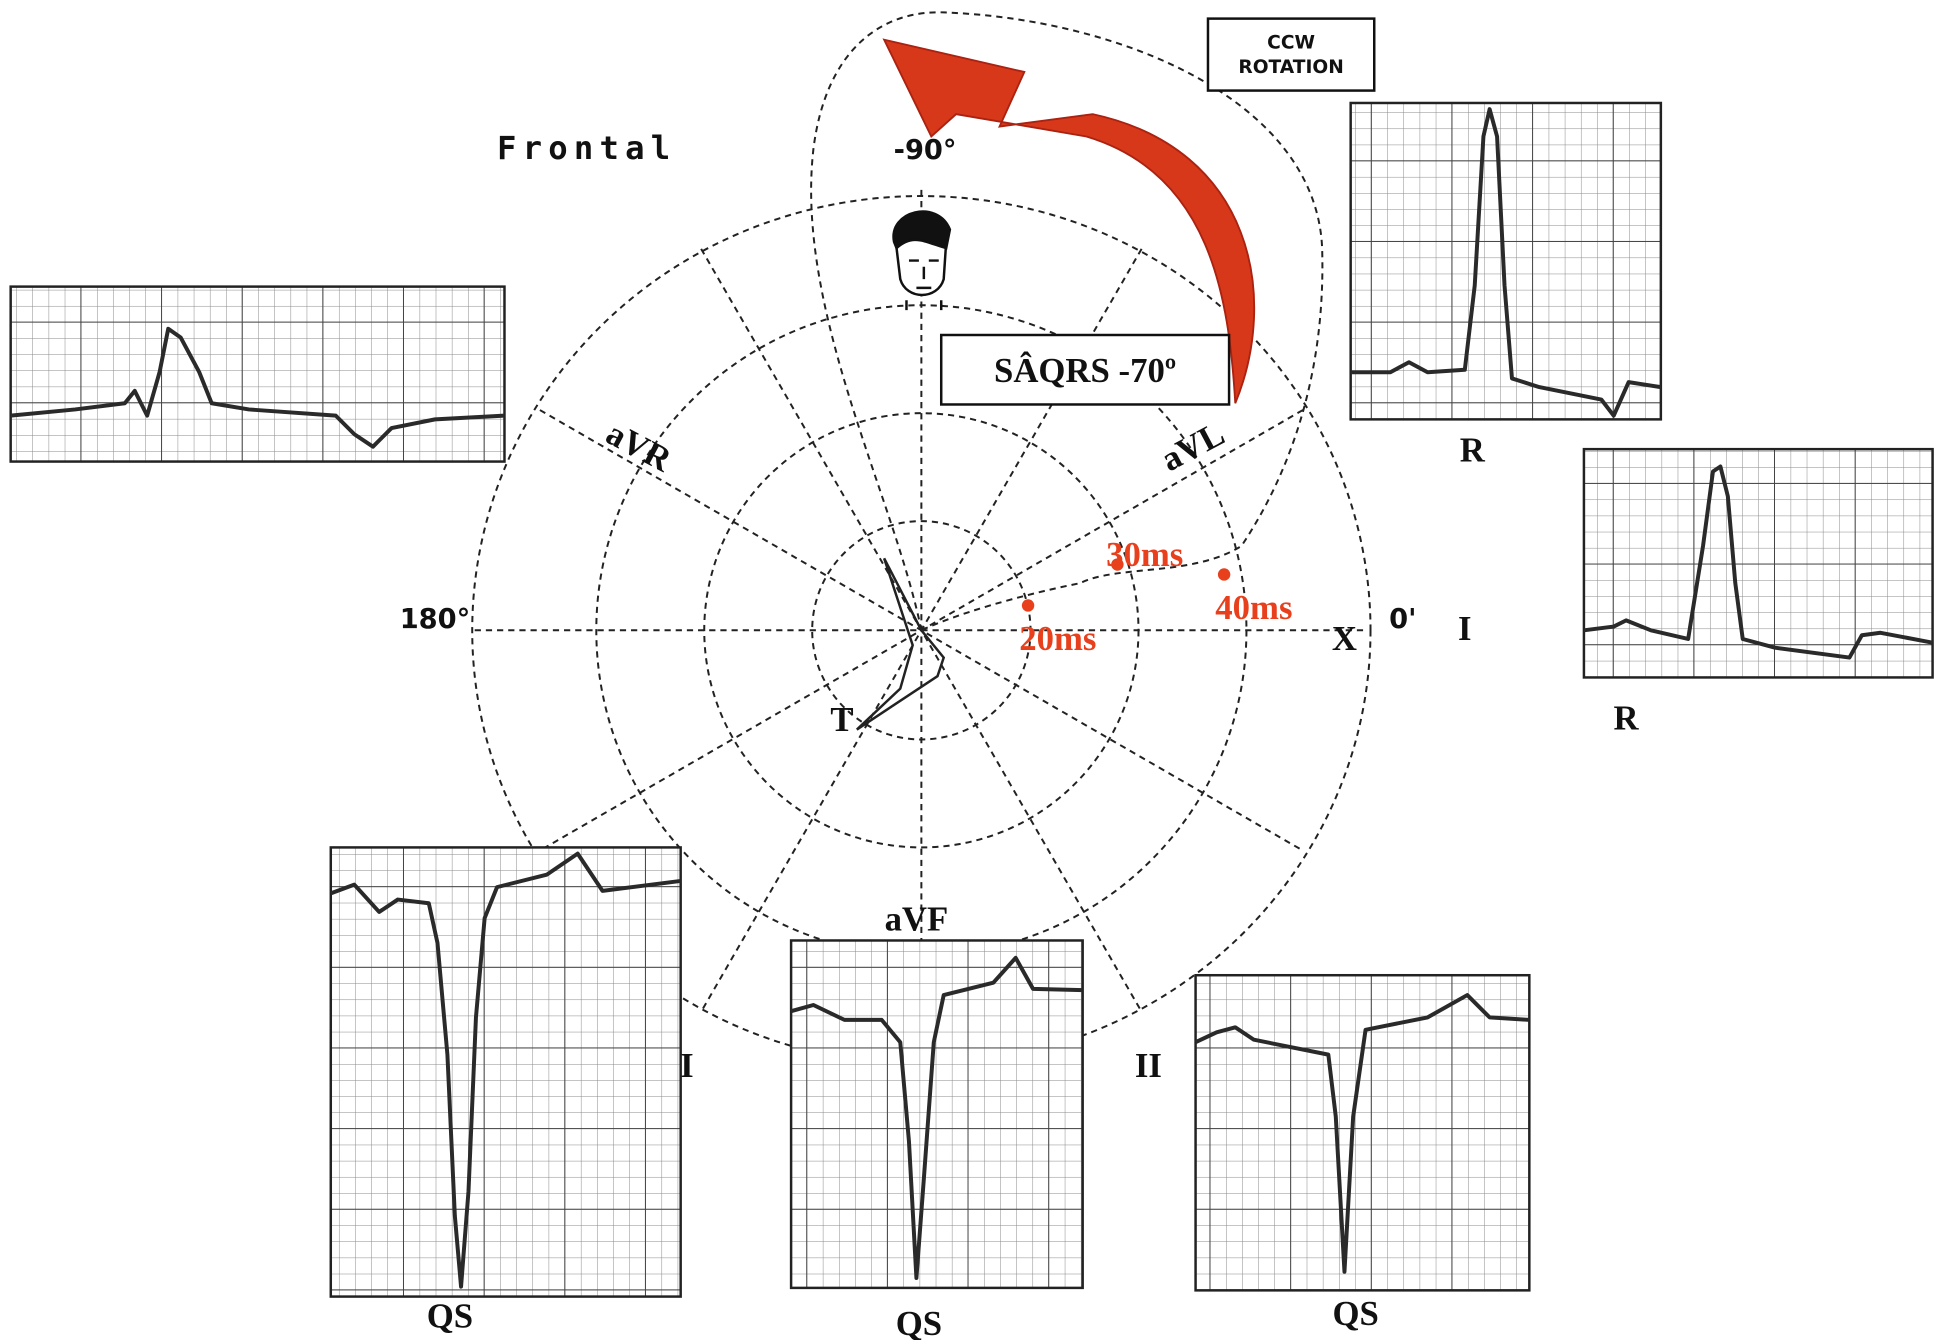  I want to click on title: Frontal, so click(586, 148).